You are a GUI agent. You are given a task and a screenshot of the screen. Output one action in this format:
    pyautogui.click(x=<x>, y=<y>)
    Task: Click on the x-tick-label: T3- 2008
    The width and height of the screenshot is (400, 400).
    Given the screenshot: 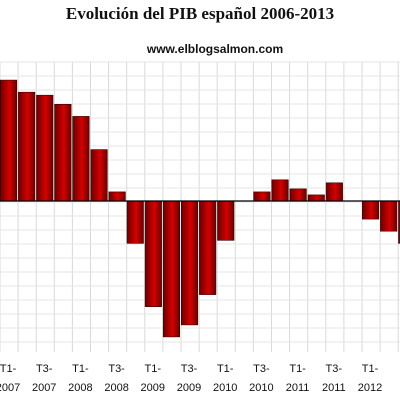 What is the action you would take?
    pyautogui.click(x=116, y=378)
    